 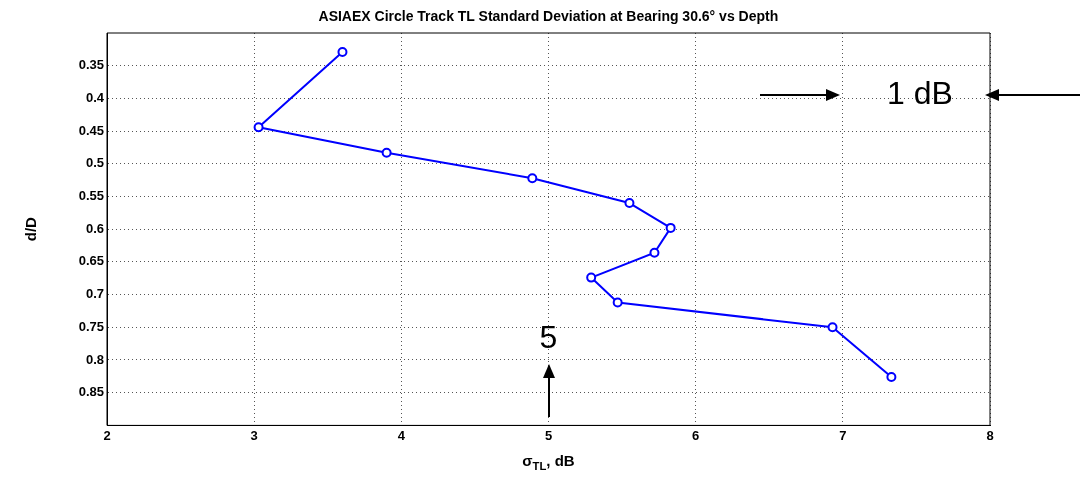 I want to click on x-tick-label: 2, so click(x=107, y=435).